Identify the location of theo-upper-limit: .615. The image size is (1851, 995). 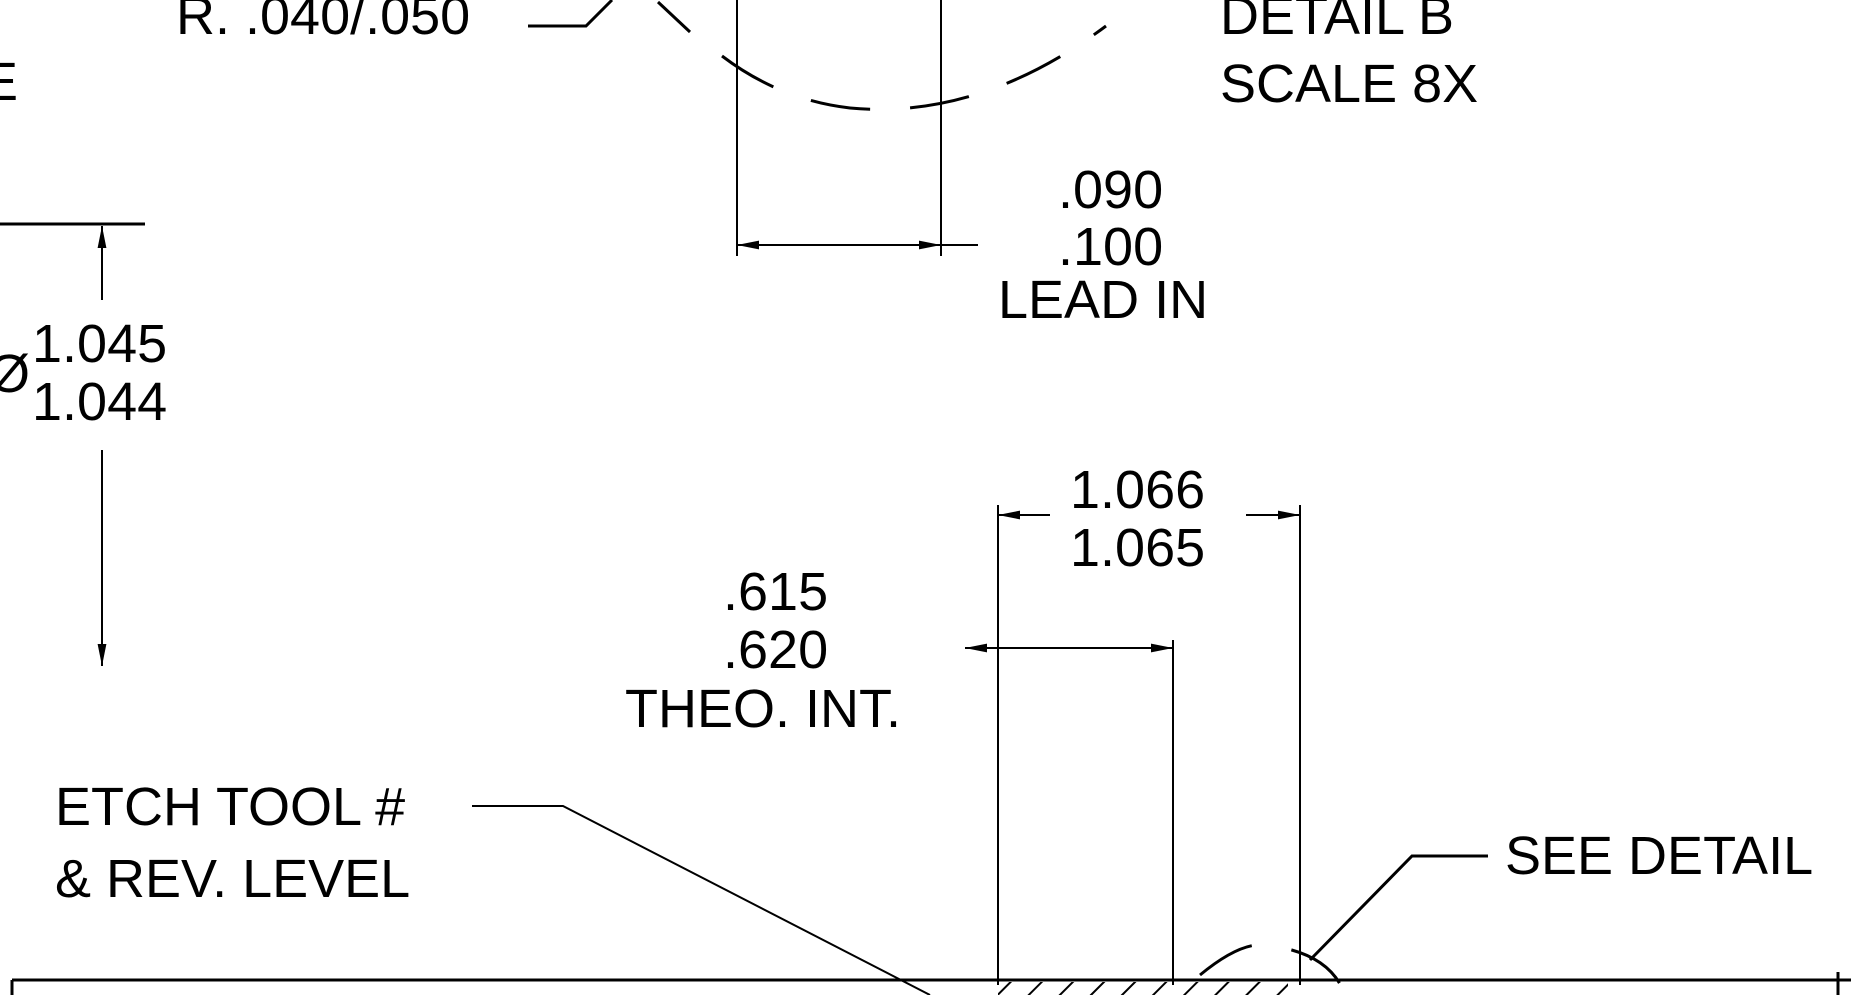
(775, 592).